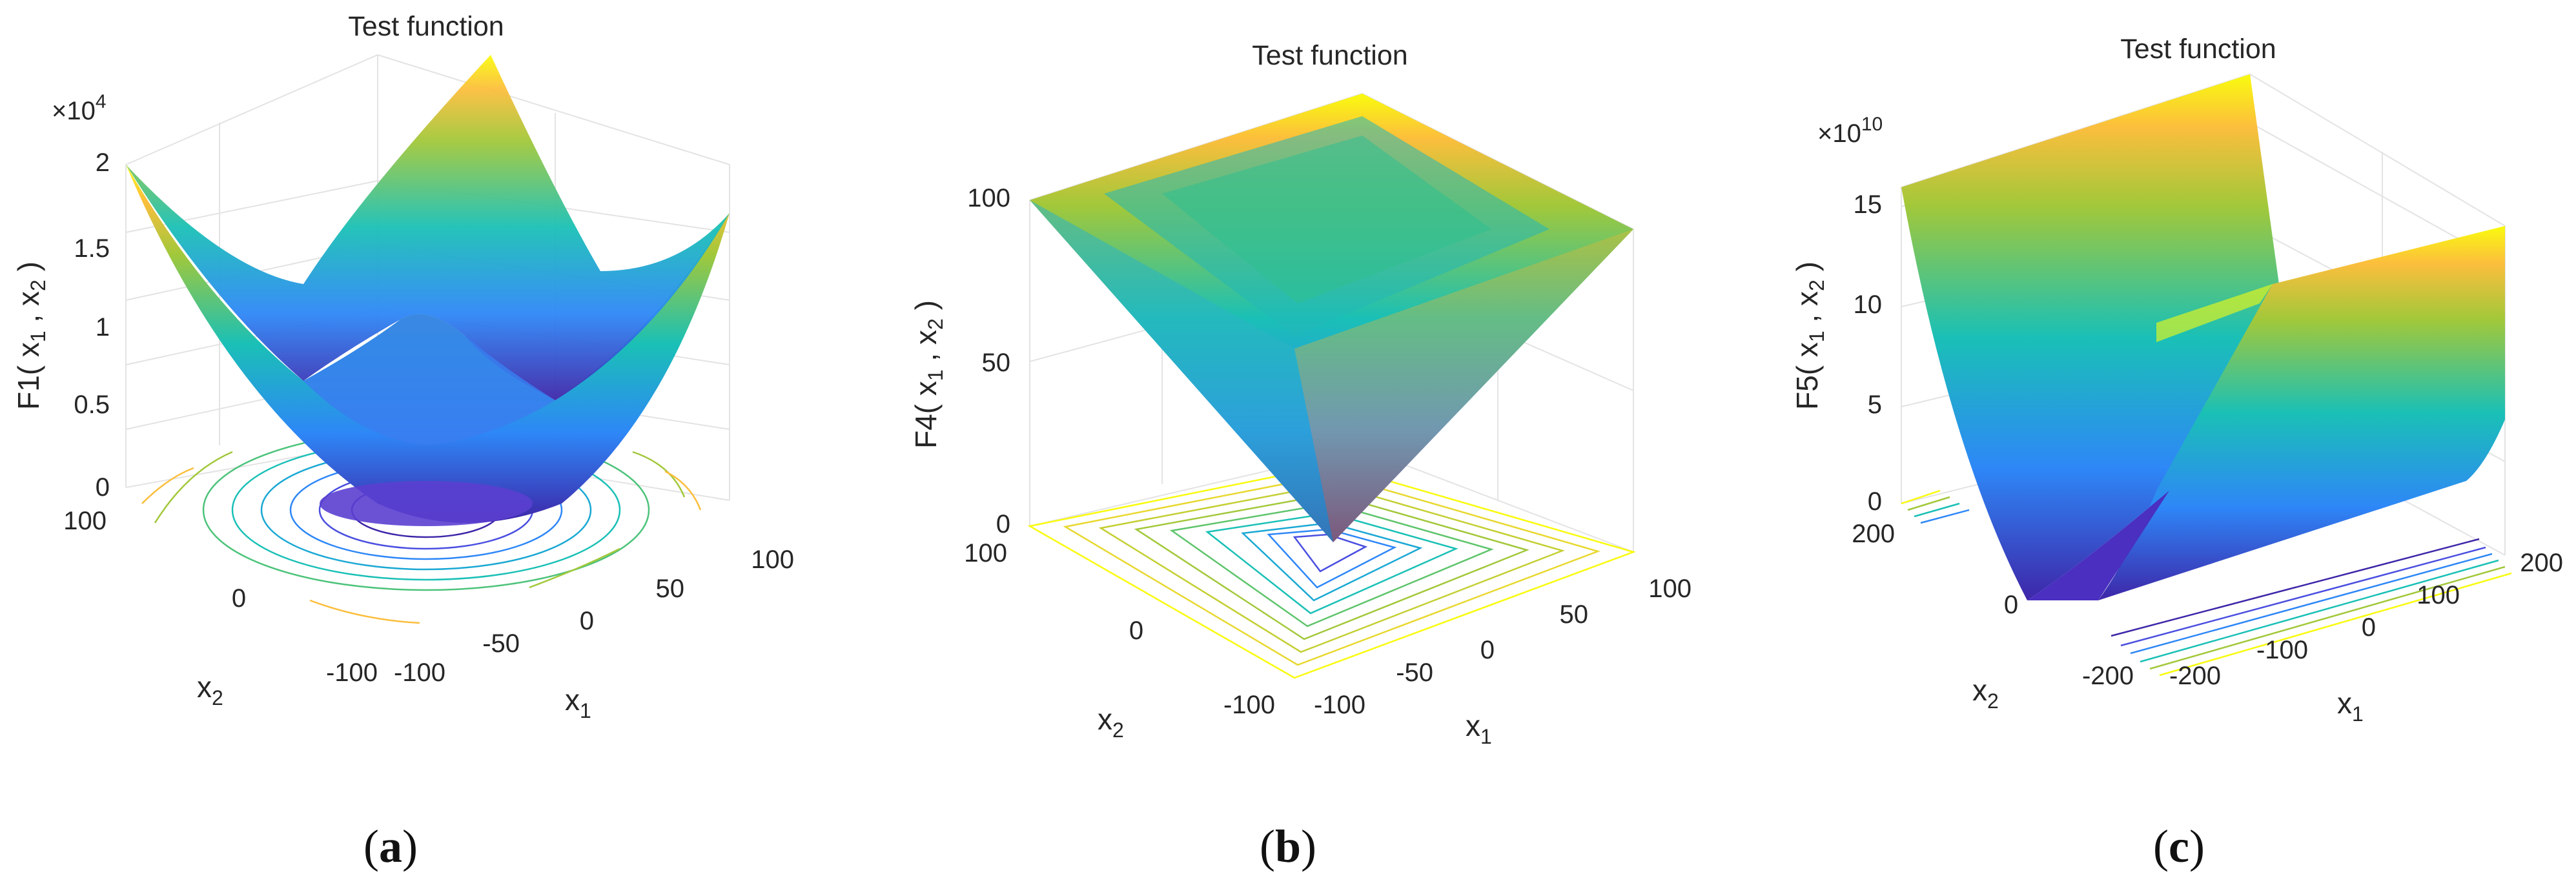 This screenshot has height=887, width=2576. Describe the element at coordinates (221, 597) in the screenshot. I see `panel-a-y-ticks: 100 0 -100` at that location.